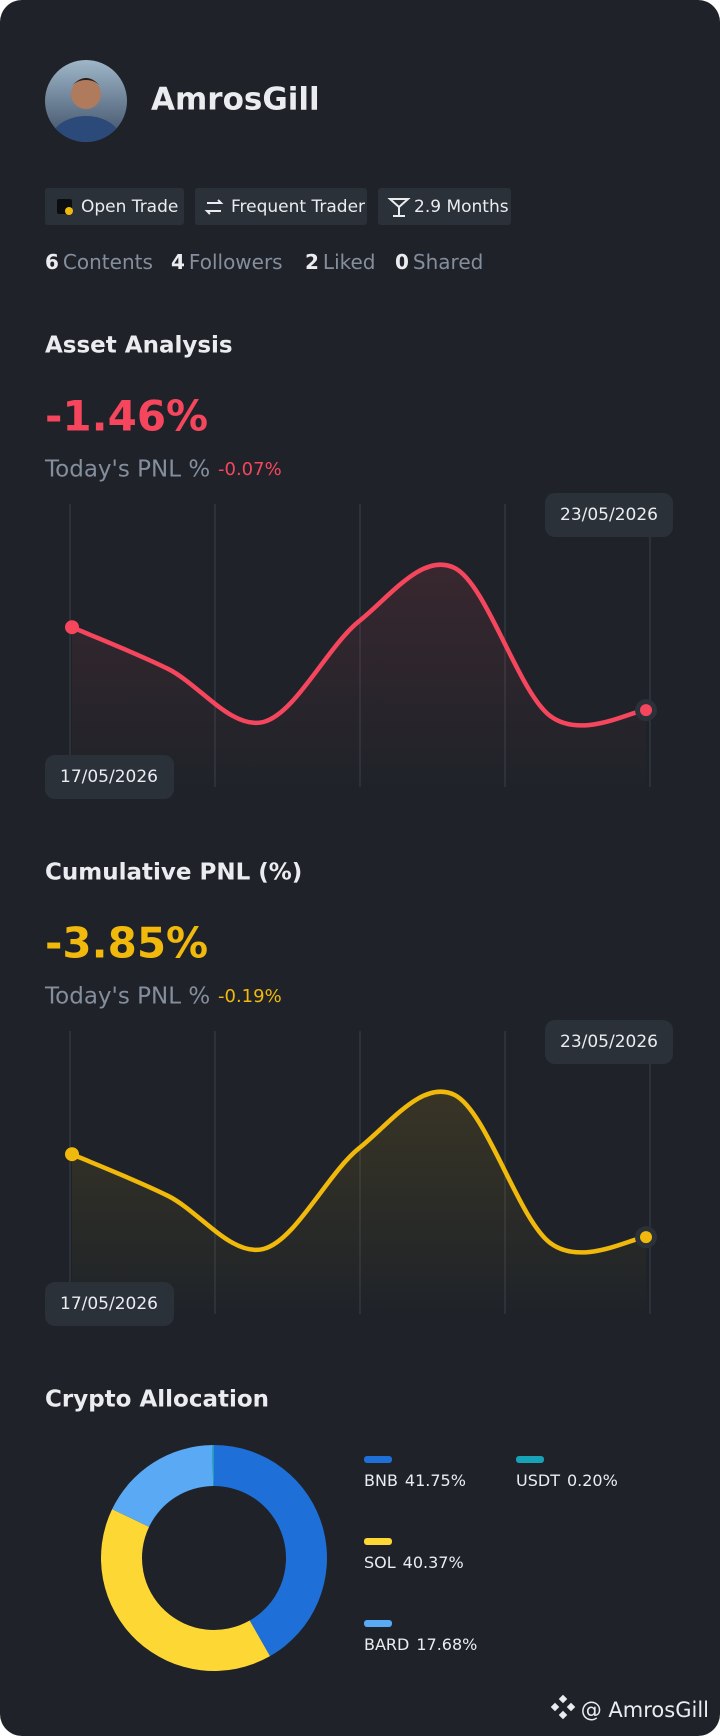  I want to click on section-title: Asset Analysis, so click(139, 346).